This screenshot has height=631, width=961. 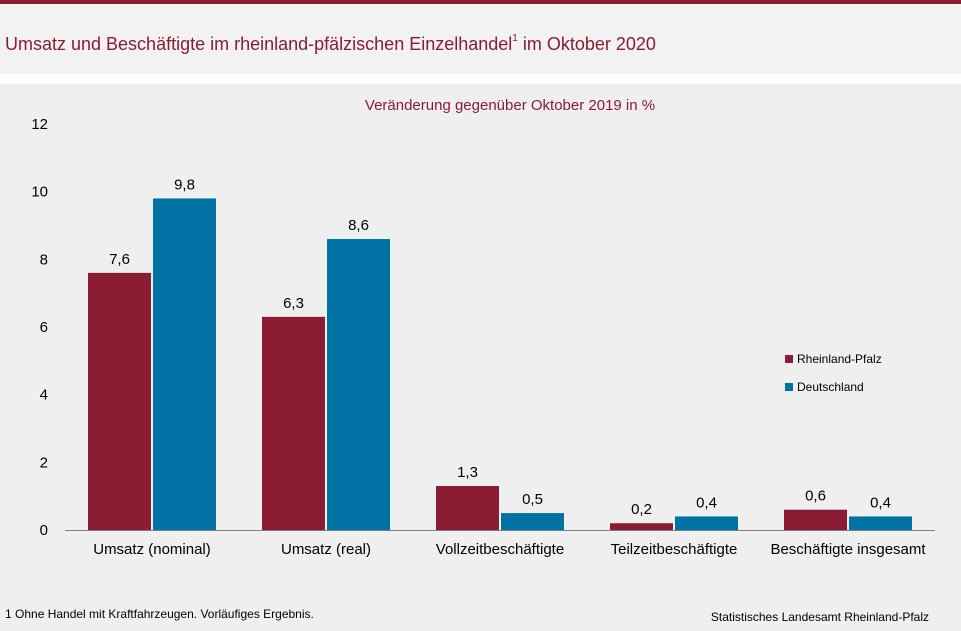 I want to click on data-label: 8,6, so click(x=358, y=225).